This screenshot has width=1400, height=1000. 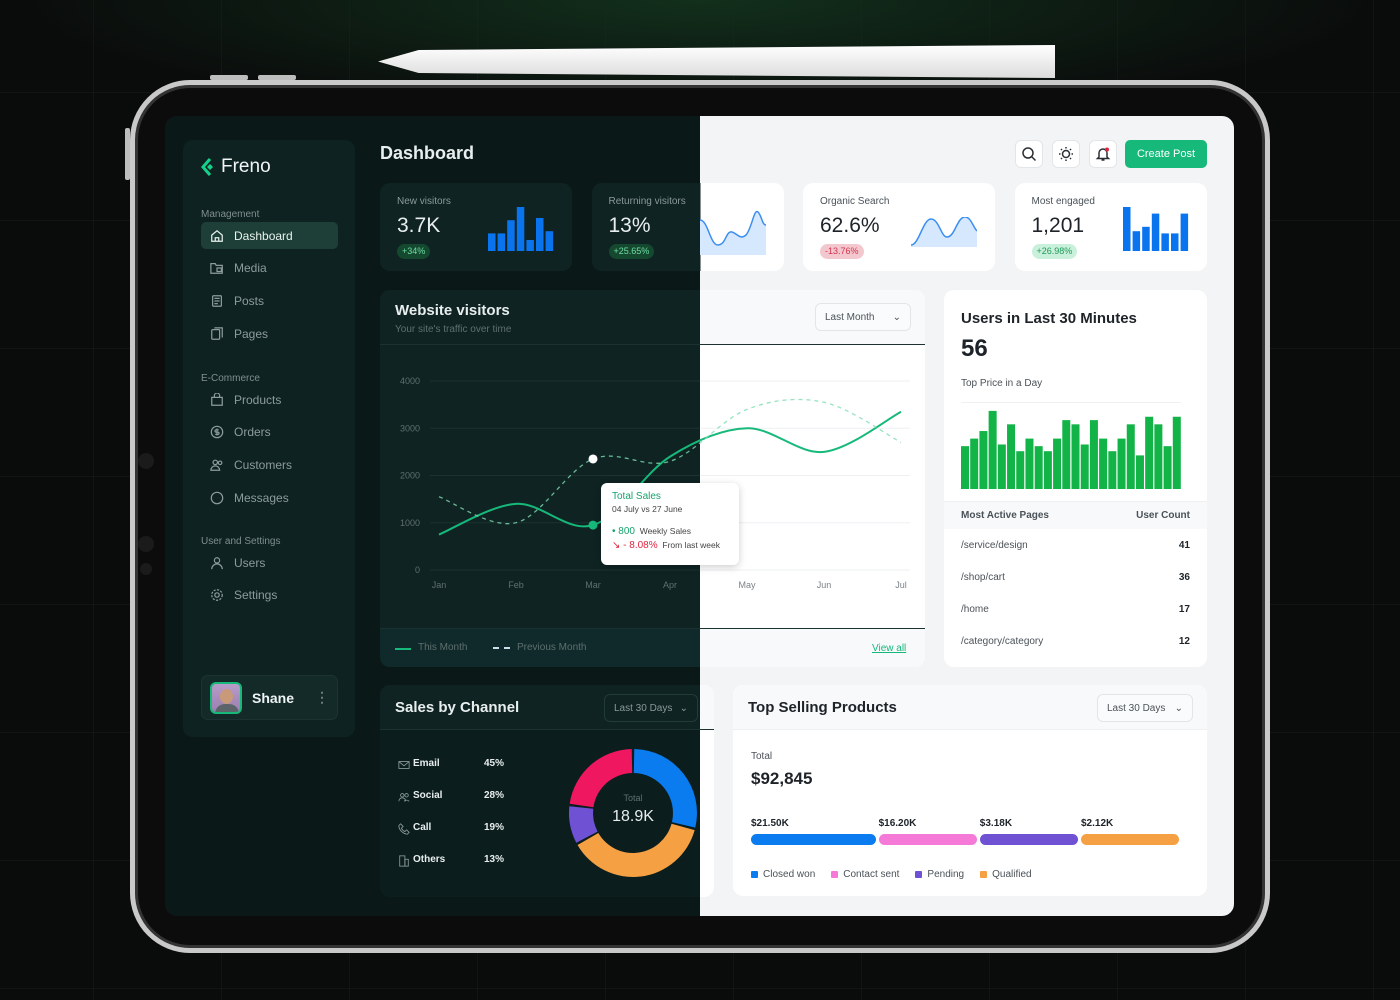 I want to click on channel-percent: 28%, so click(x=494, y=795).